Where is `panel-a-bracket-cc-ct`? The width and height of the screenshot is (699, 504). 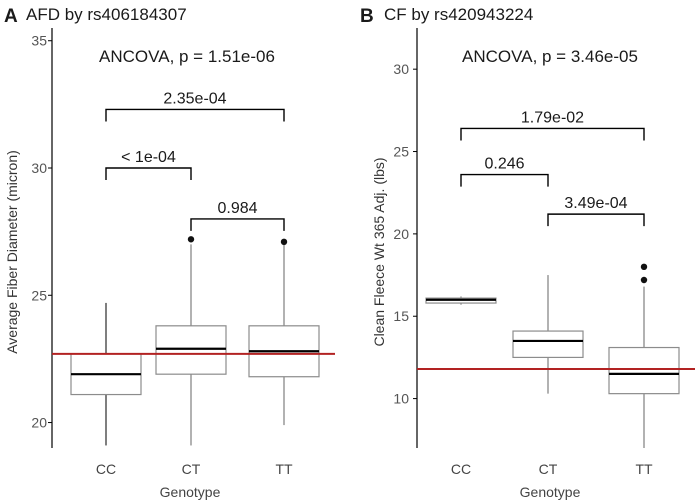 panel-a-bracket-cc-ct is located at coordinates (148, 173).